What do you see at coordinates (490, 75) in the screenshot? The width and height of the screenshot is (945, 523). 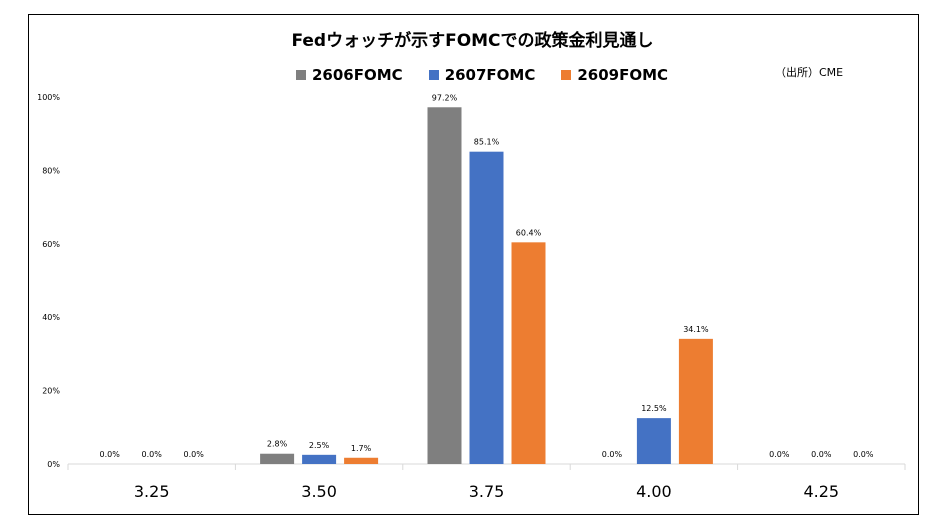 I see `legend-label-2607: 2607FOMC` at bounding box center [490, 75].